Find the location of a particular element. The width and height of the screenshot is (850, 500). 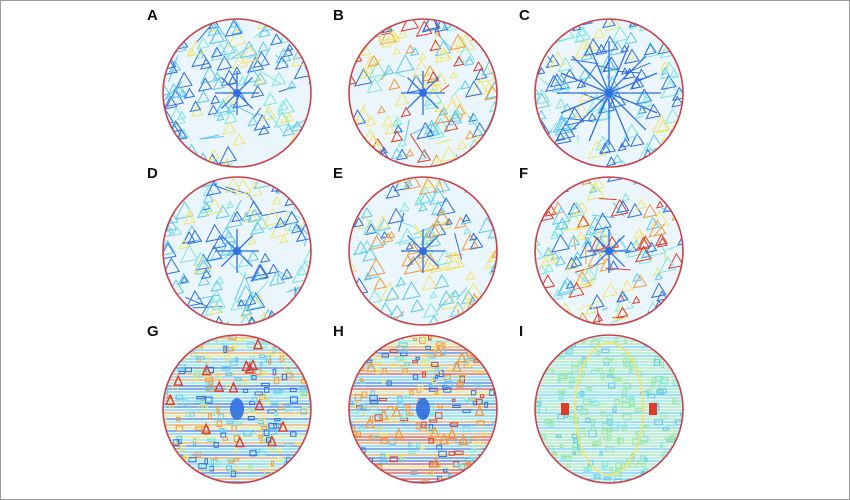

disk-pattern-g is located at coordinates (237, 409).